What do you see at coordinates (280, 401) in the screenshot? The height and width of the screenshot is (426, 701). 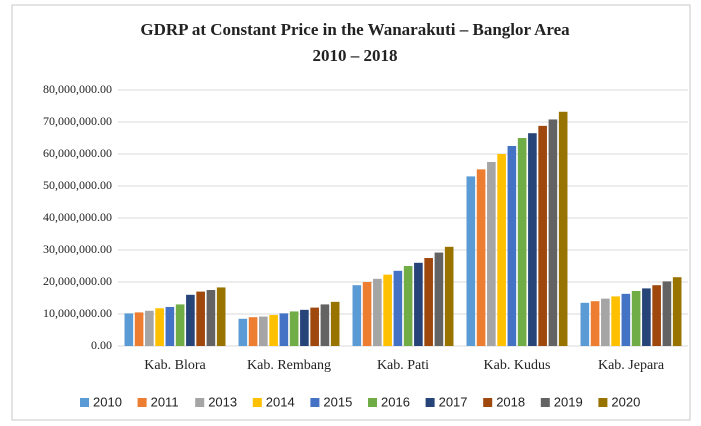 I see `legend-label: 2014` at bounding box center [280, 401].